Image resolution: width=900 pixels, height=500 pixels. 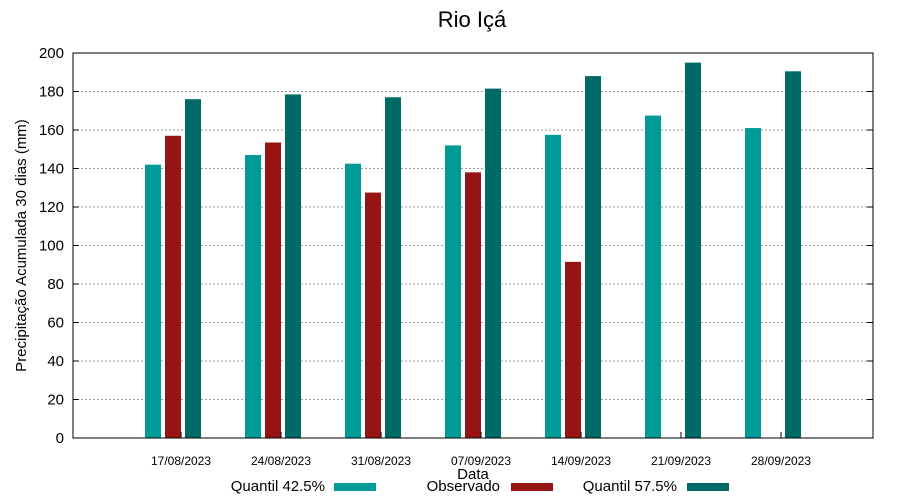 What do you see at coordinates (481, 461) in the screenshot?
I see `x-tick-label: 07/09/2023` at bounding box center [481, 461].